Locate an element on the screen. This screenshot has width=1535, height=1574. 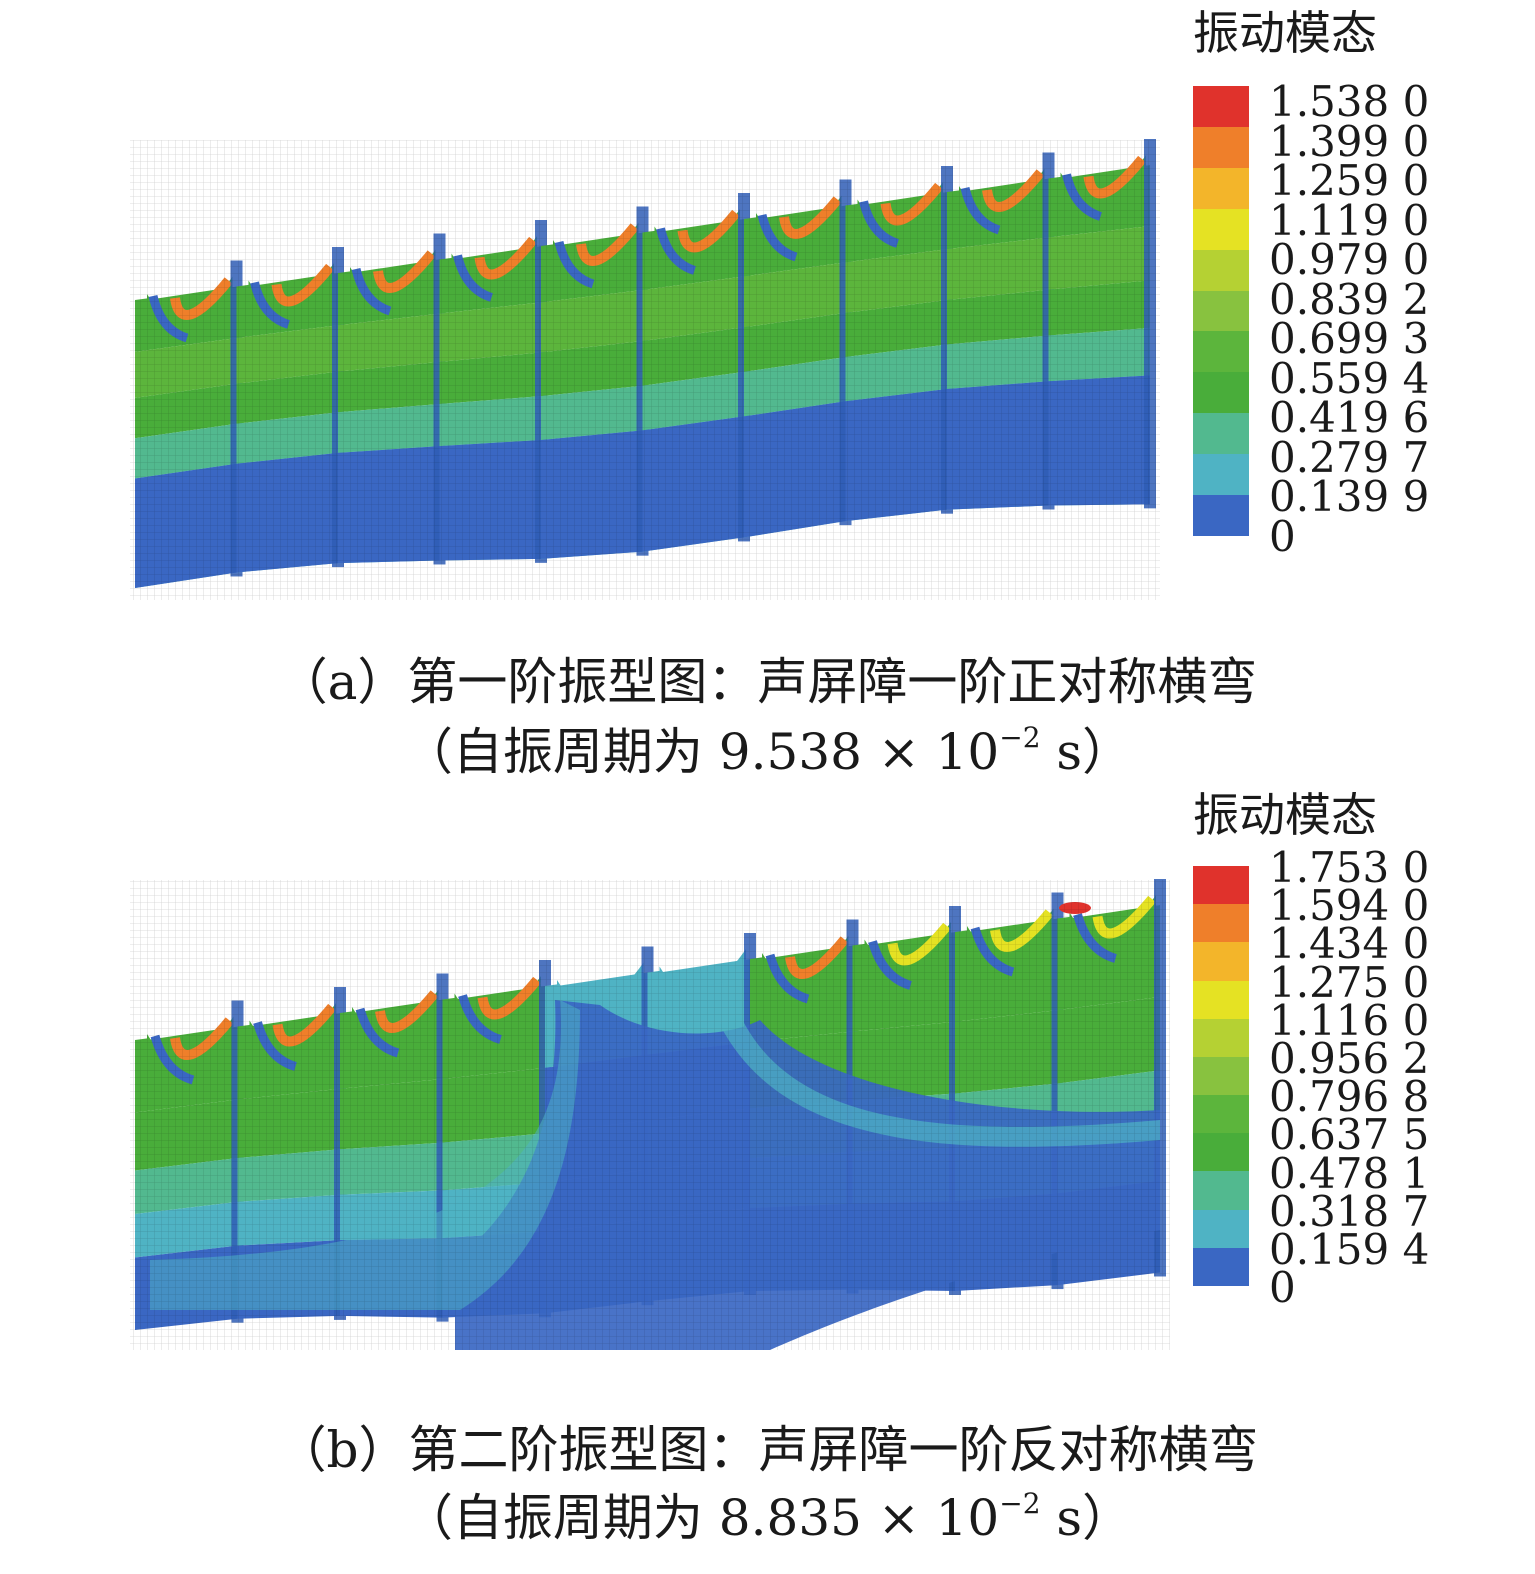
caption-line-1: （b）第二阶振型图：声屏障一阶反对称横弯 is located at coordinates (767, 1450).